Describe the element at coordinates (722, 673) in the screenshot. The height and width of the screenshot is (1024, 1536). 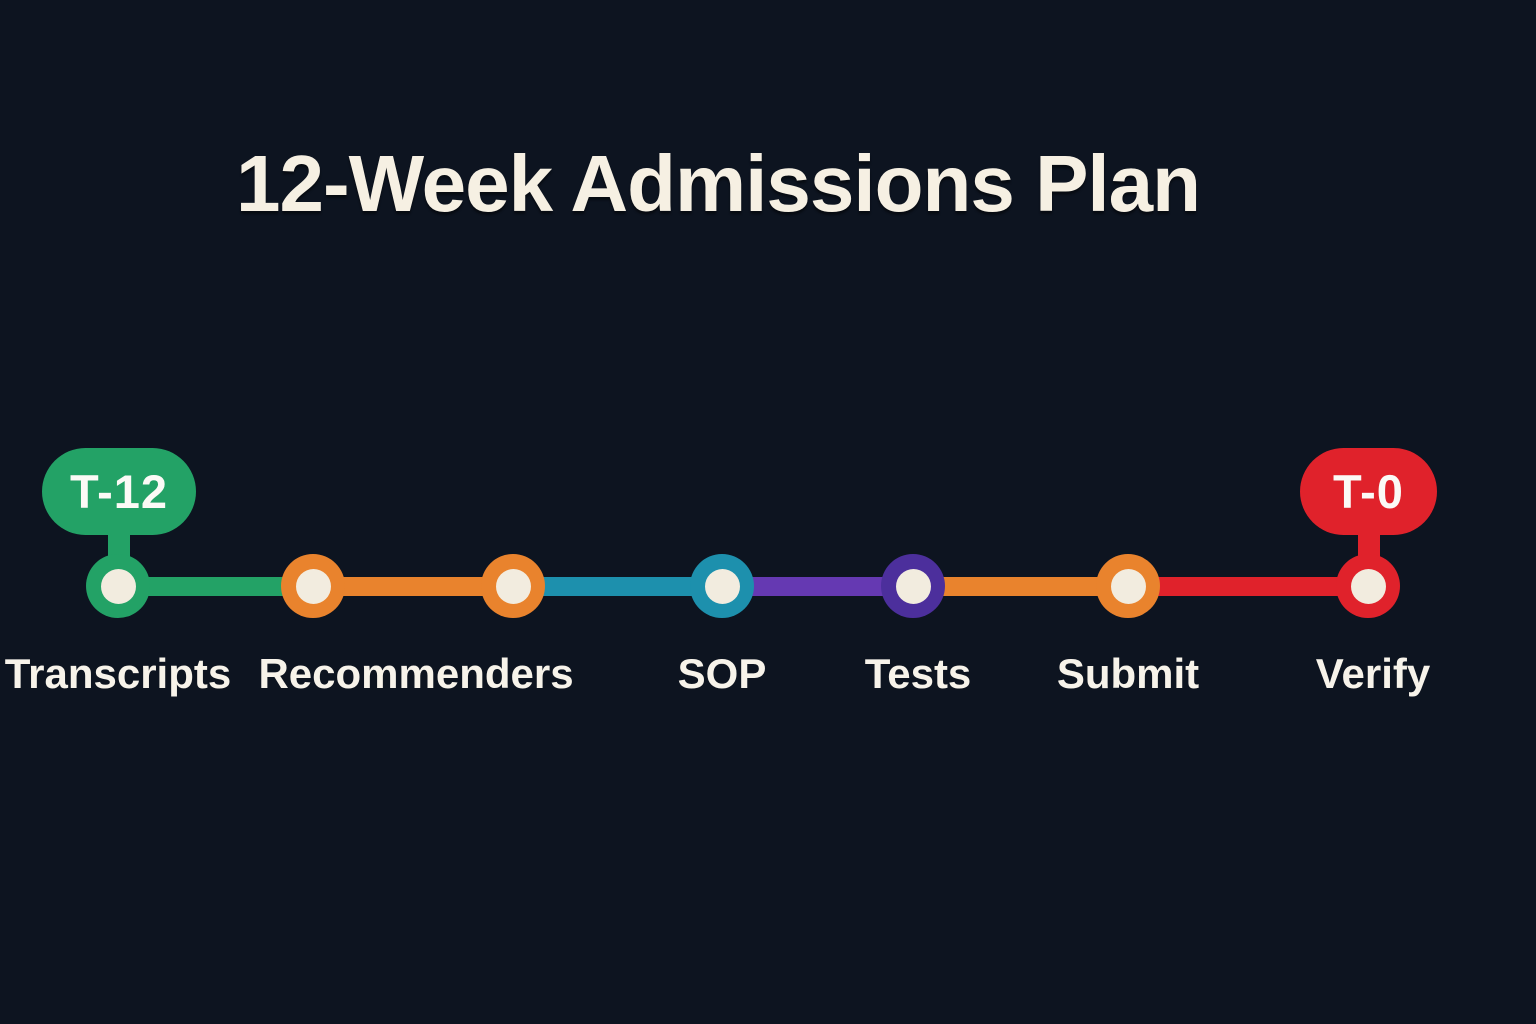
I see `label-sop: SOP` at that location.